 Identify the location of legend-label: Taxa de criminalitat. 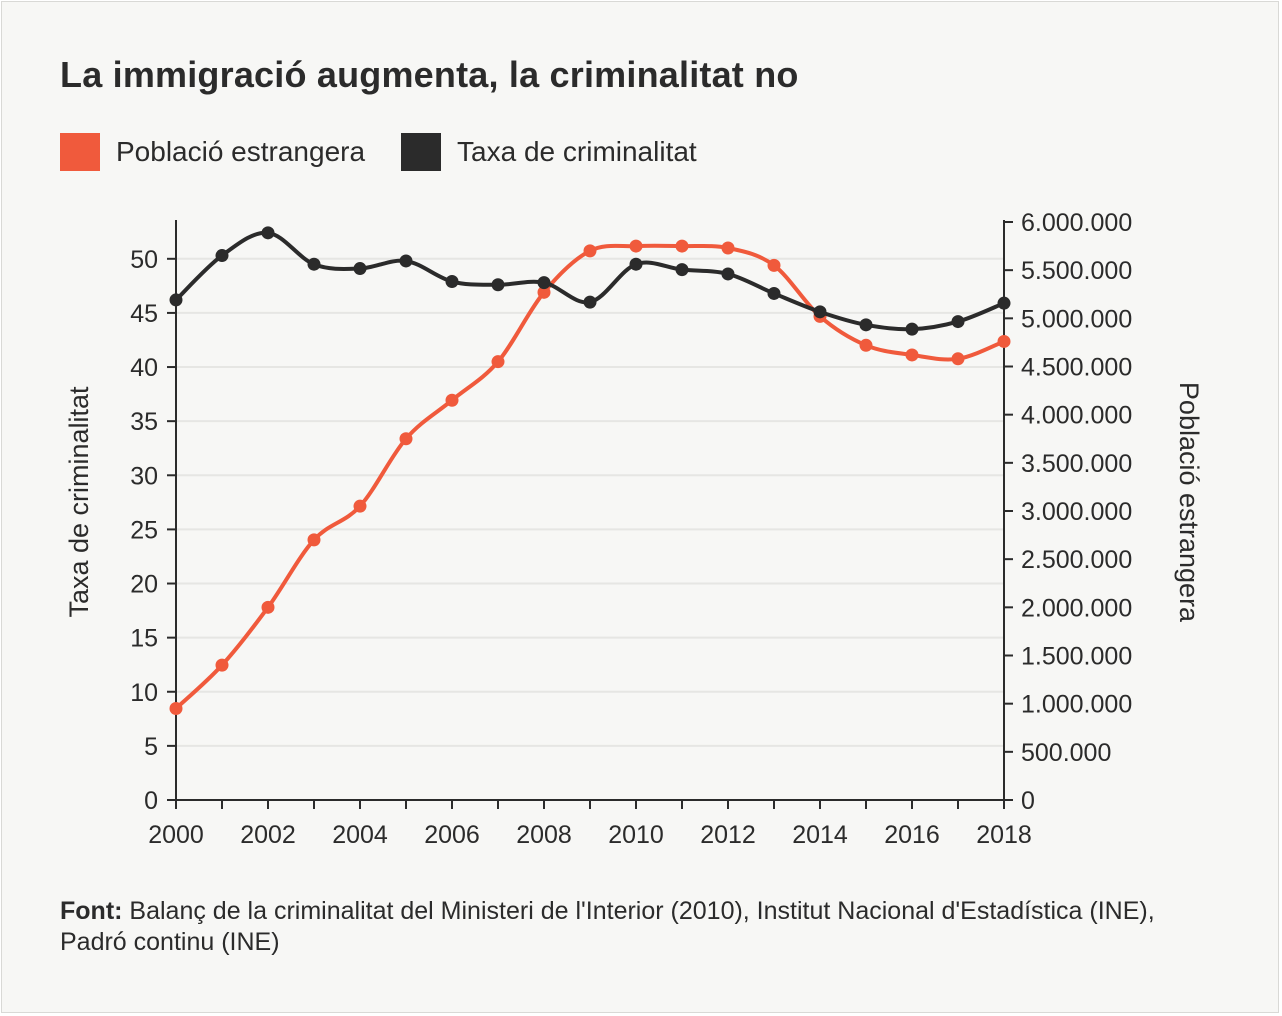
(577, 151).